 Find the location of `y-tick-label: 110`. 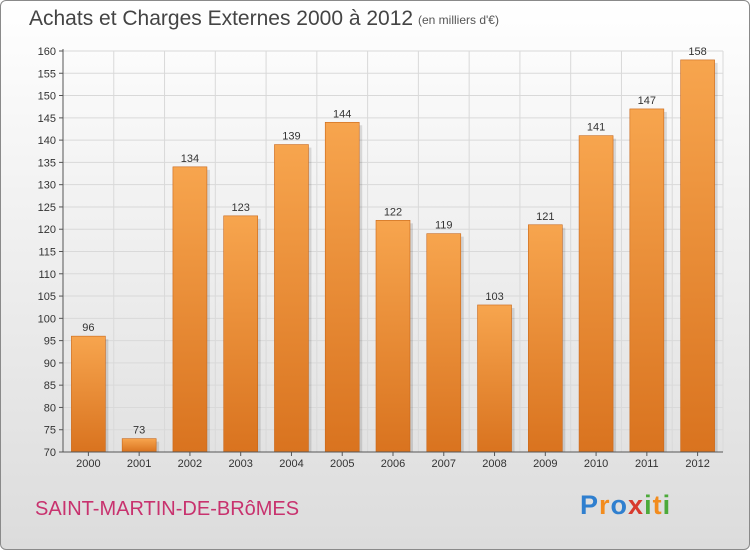

y-tick-label: 110 is located at coordinates (47, 275).